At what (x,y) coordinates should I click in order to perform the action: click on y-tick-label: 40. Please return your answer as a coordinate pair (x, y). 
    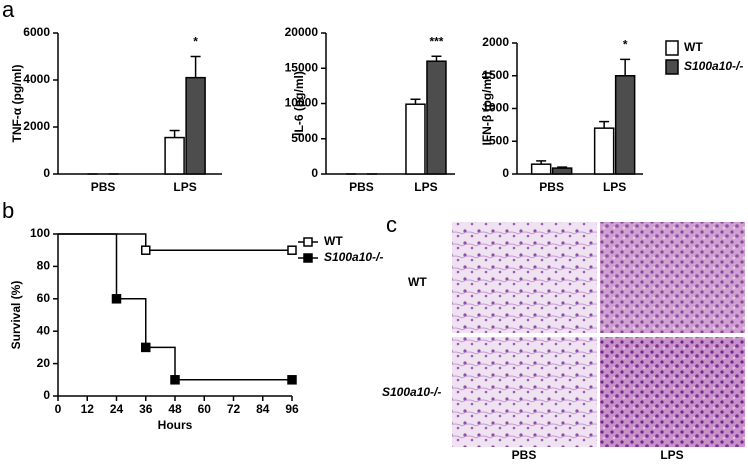
    Looking at the image, I should click on (44, 330).